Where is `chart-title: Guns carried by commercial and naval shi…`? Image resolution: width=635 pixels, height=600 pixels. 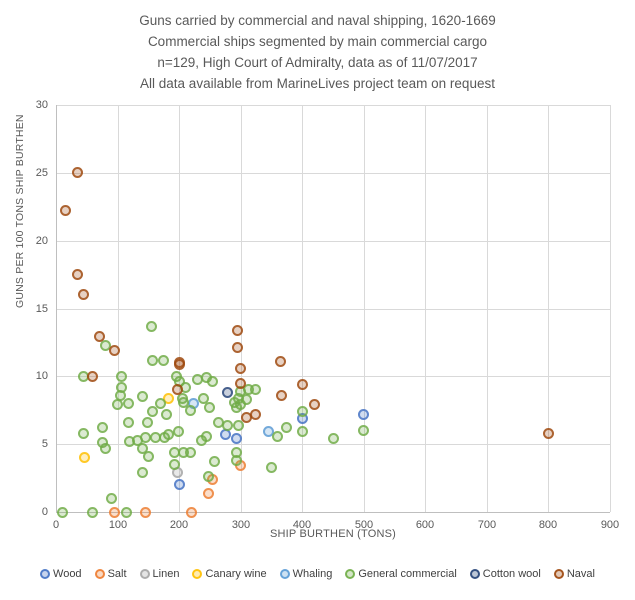 chart-title: Guns carried by commercial and naval shi… is located at coordinates (317, 52).